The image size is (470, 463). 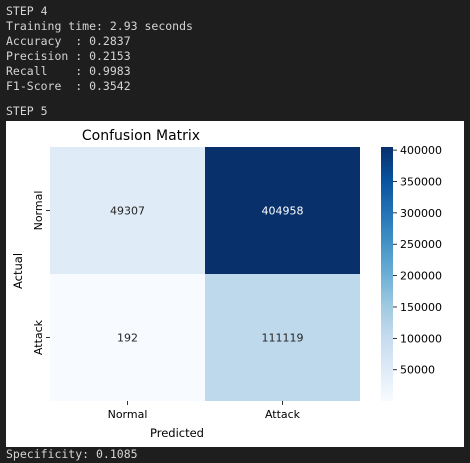 I want to click on y-axis-label: Actual, so click(x=18, y=271).